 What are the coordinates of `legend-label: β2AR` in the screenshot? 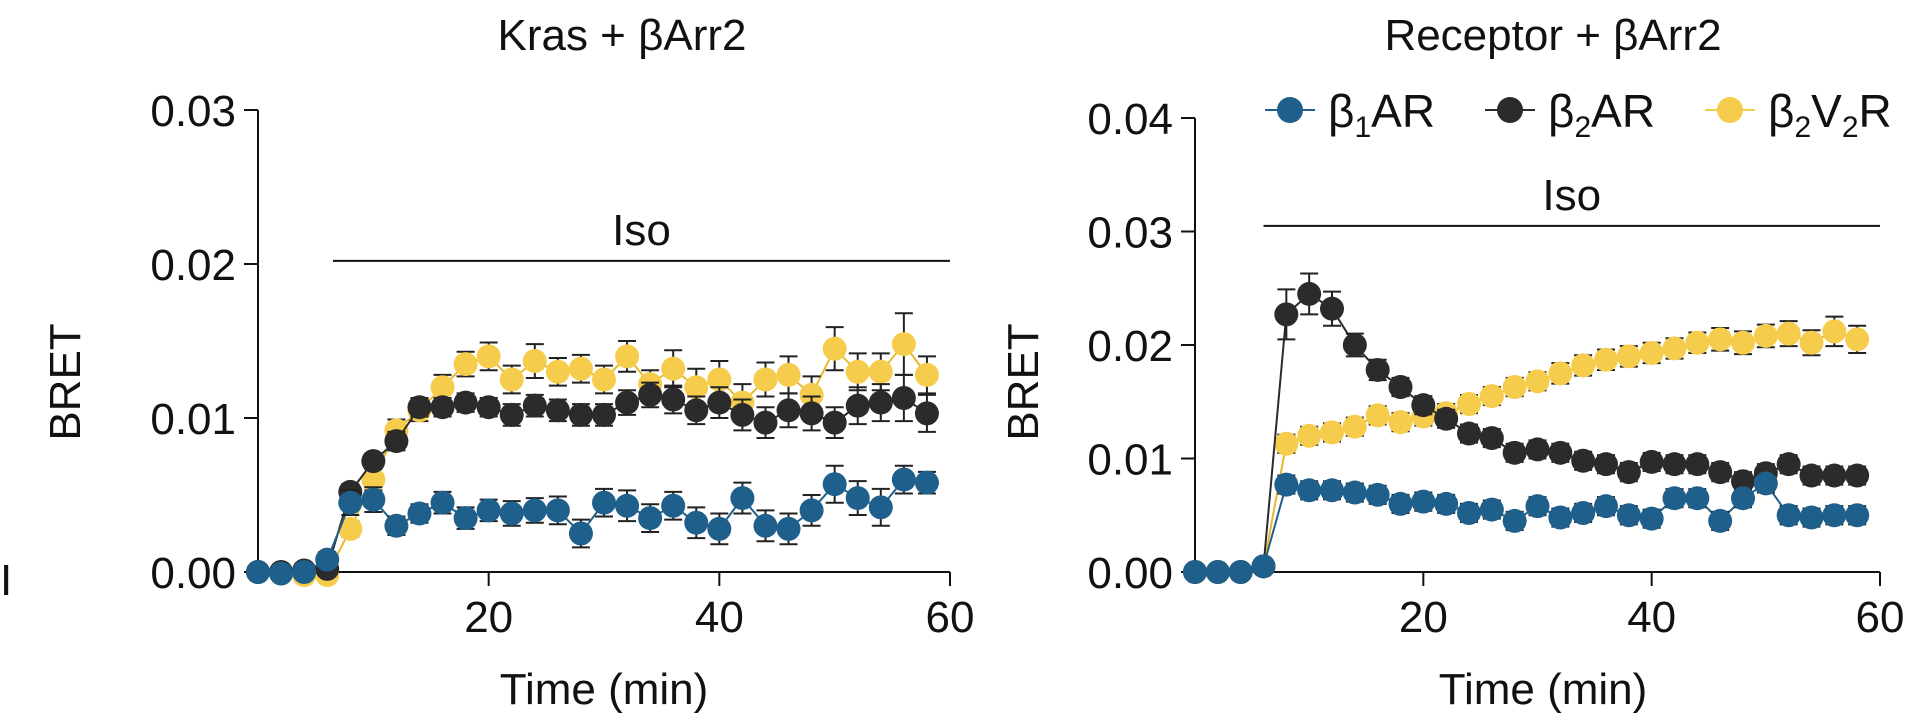 It's located at (1601, 114).